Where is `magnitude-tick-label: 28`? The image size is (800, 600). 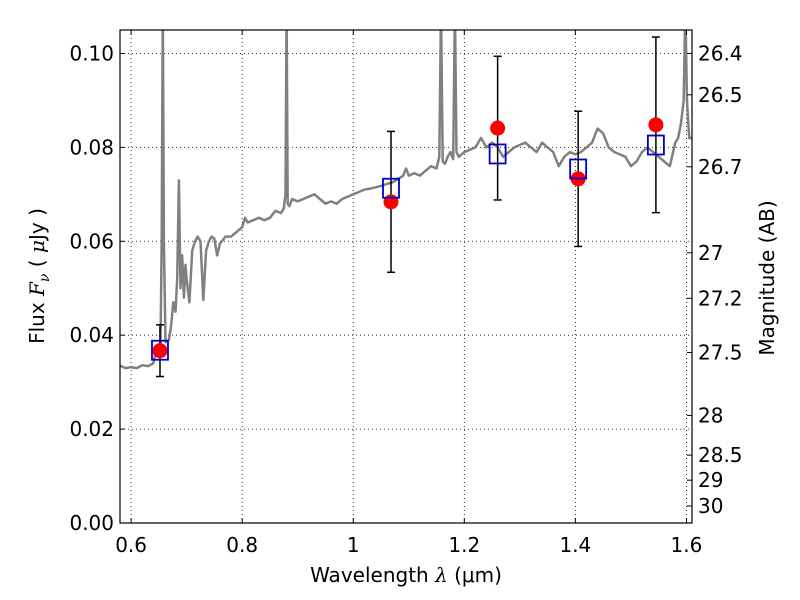 magnitude-tick-label: 28 is located at coordinates (710, 415).